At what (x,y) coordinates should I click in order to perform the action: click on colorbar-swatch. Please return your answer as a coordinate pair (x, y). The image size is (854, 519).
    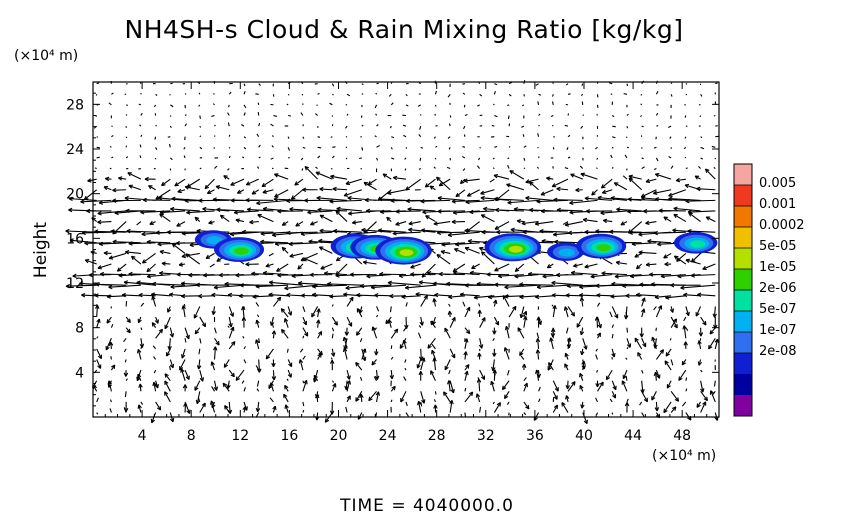
    Looking at the image, I should click on (743, 195).